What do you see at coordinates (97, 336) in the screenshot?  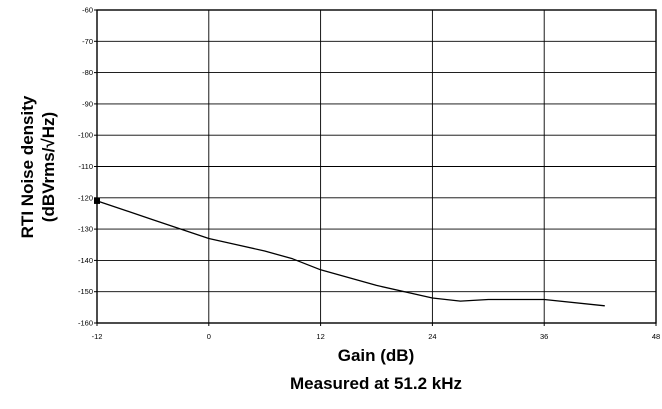 I see `x-tick-label: -12` at bounding box center [97, 336].